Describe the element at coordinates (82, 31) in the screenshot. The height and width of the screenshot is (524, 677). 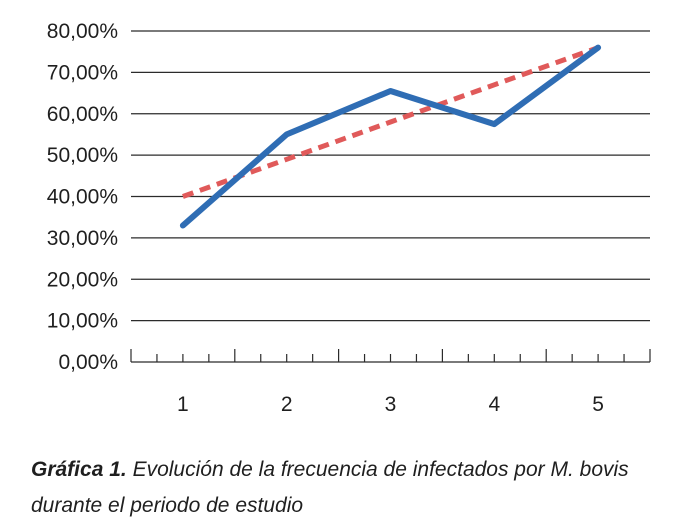
I see `y-tick-label: 80,00%` at that location.